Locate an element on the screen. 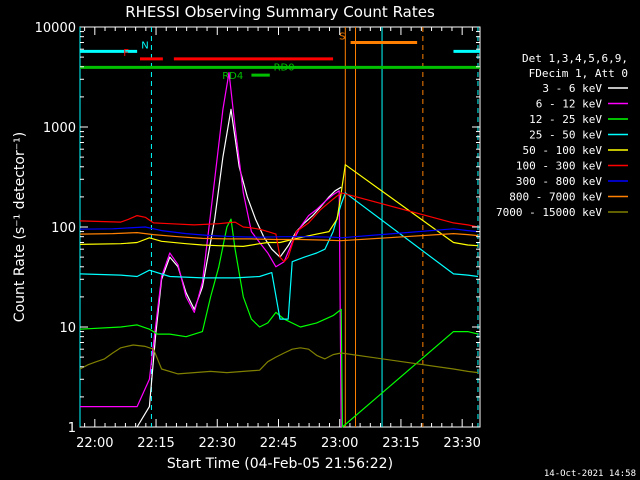 This screenshot has width=640, height=480. legend-entry-label: 7000 - 15000 keV is located at coordinates (549, 212).